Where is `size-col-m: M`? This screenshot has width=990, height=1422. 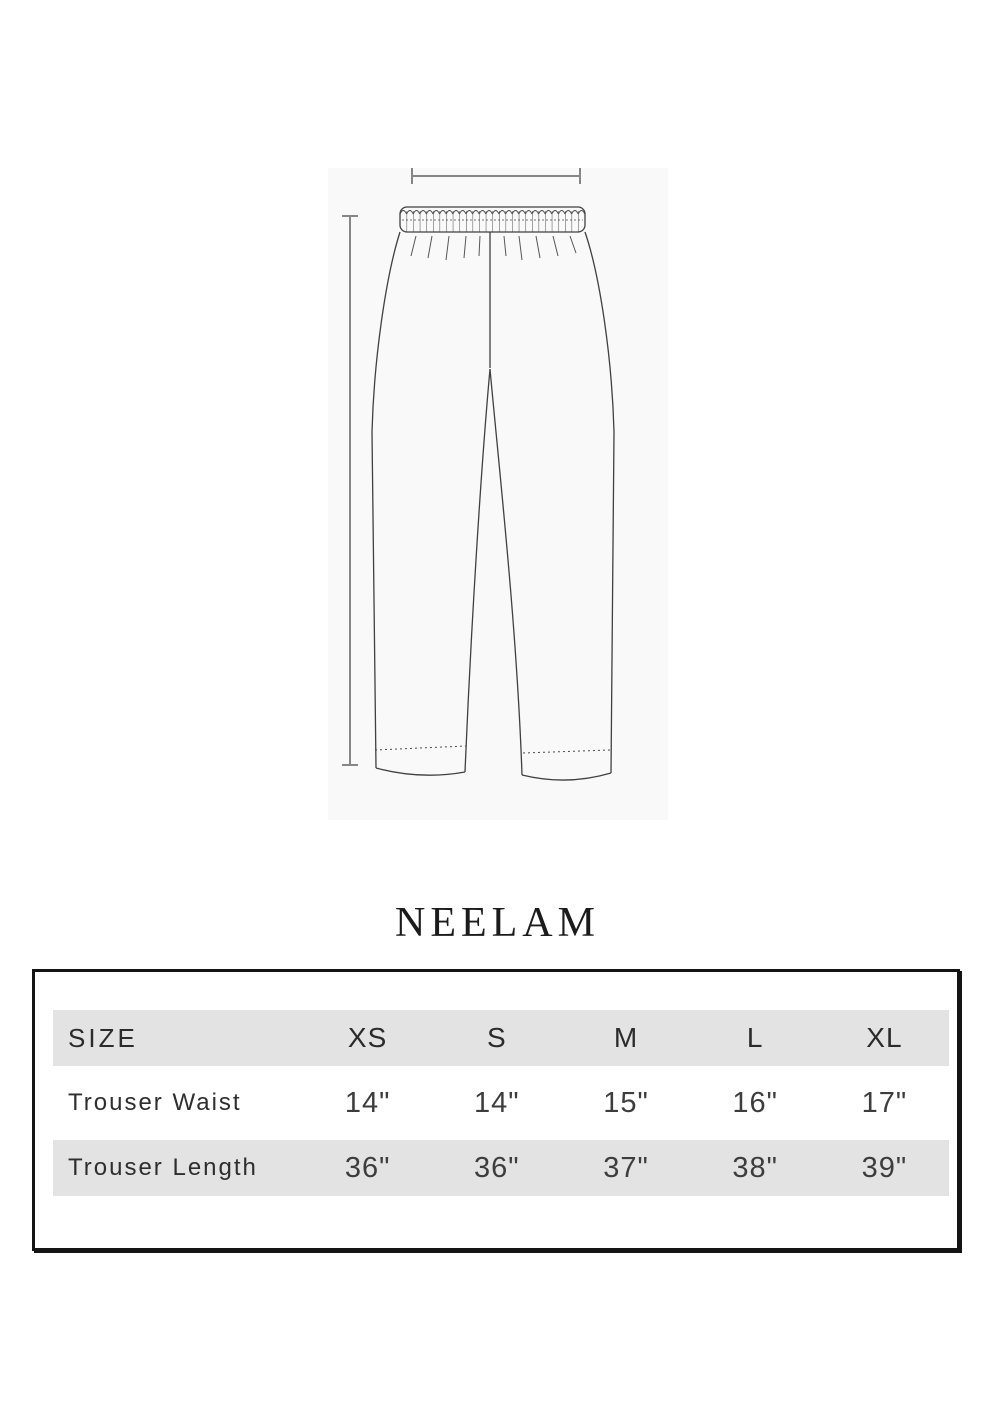 size-col-m: M is located at coordinates (626, 1037).